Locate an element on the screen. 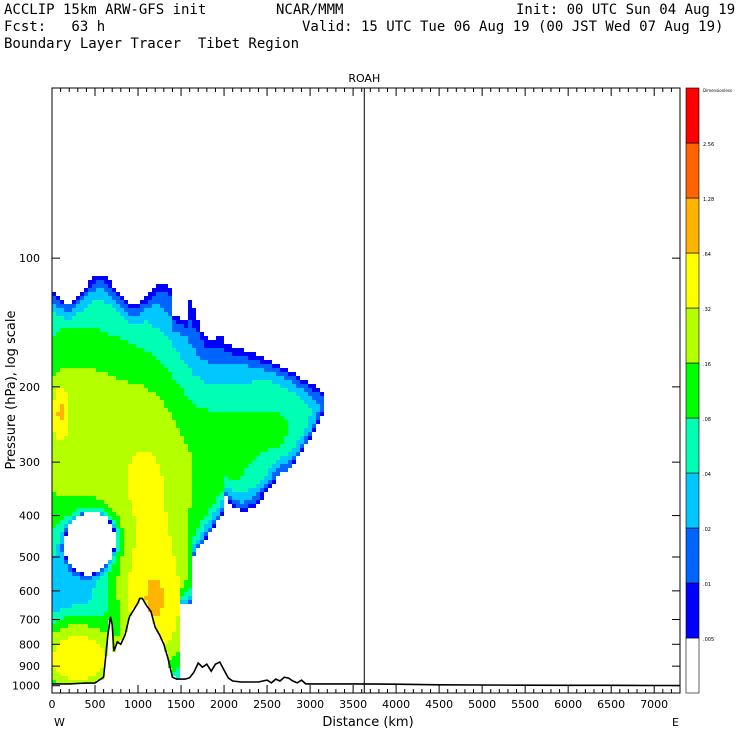  colorbar-label: .16 is located at coordinates (707, 365).